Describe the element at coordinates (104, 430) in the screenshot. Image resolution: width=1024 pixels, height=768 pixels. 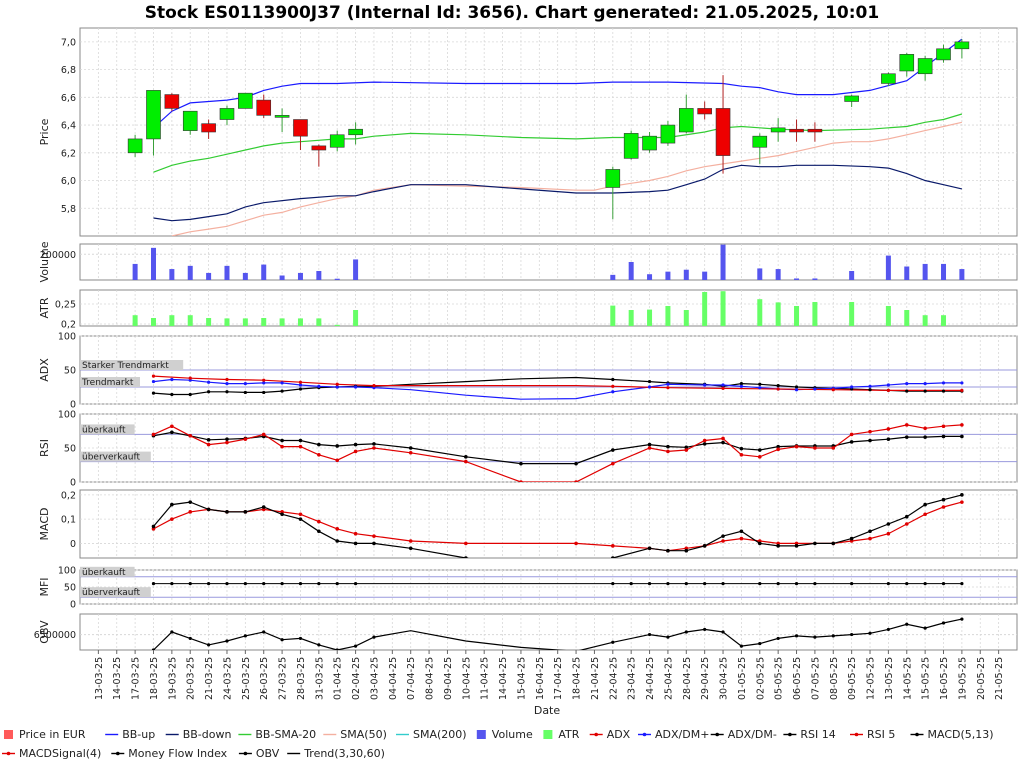
I see `level-label-rsi: überkauft` at that location.